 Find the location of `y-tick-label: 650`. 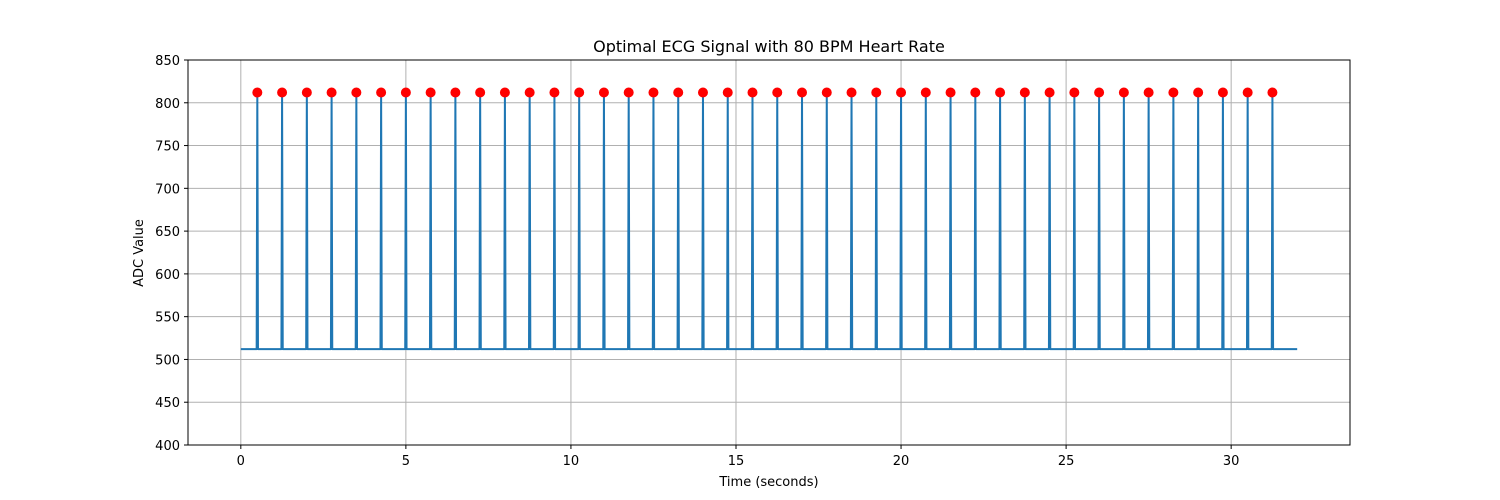

y-tick-label: 650 is located at coordinates (167, 232).